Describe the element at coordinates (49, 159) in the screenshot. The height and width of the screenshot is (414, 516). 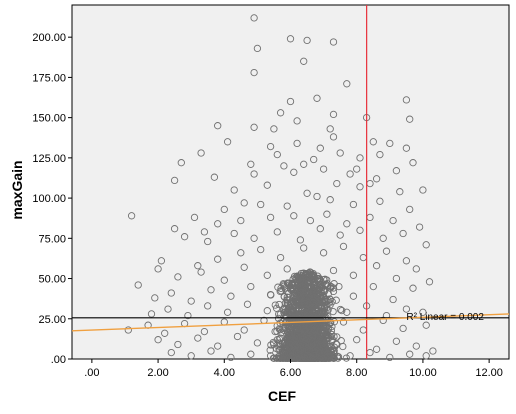
I see `y-tick-label: 125.00` at that location.